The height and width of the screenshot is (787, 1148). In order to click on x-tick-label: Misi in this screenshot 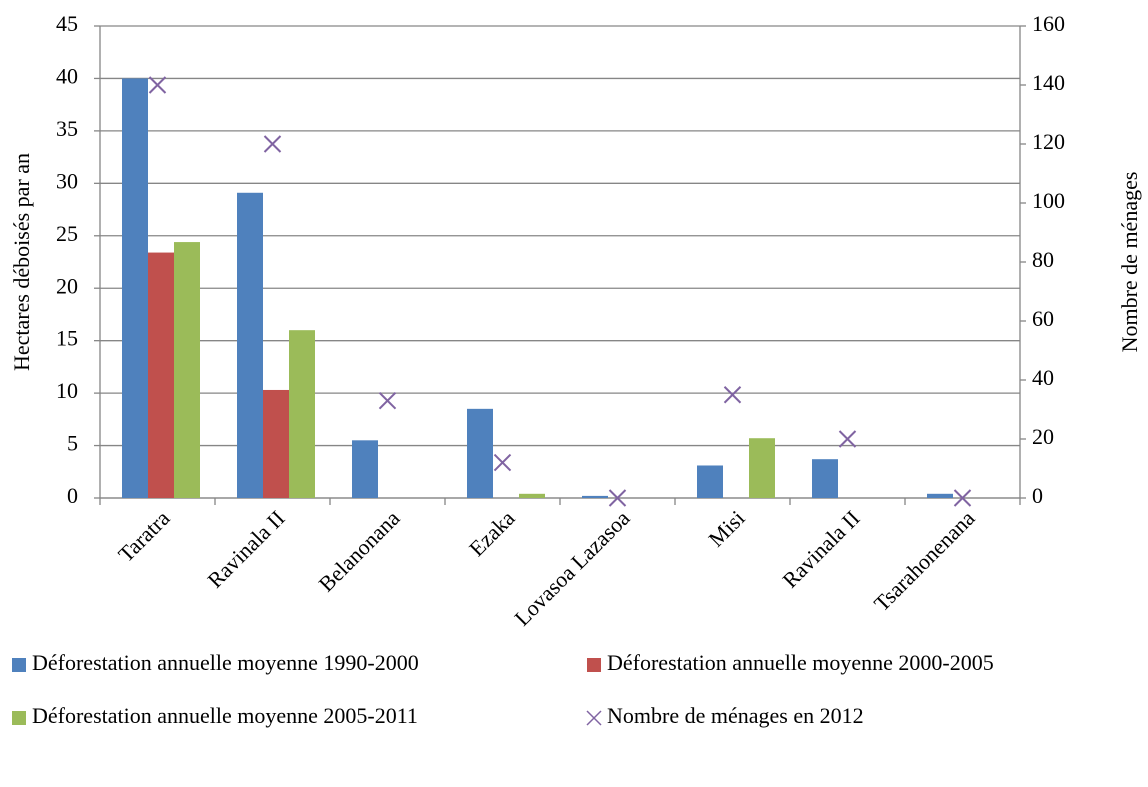, I will do `click(726, 528)`.